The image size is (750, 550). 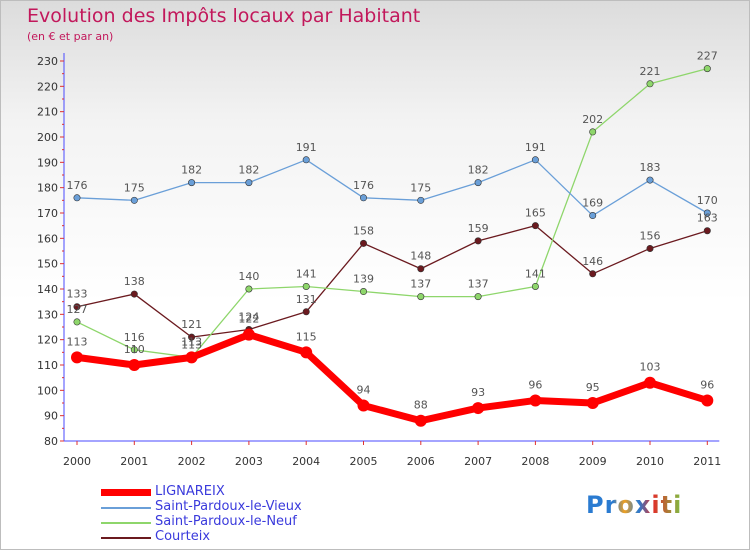 I want to click on legend-label: Saint-Pardoux-le-Neuf, so click(x=226, y=521).